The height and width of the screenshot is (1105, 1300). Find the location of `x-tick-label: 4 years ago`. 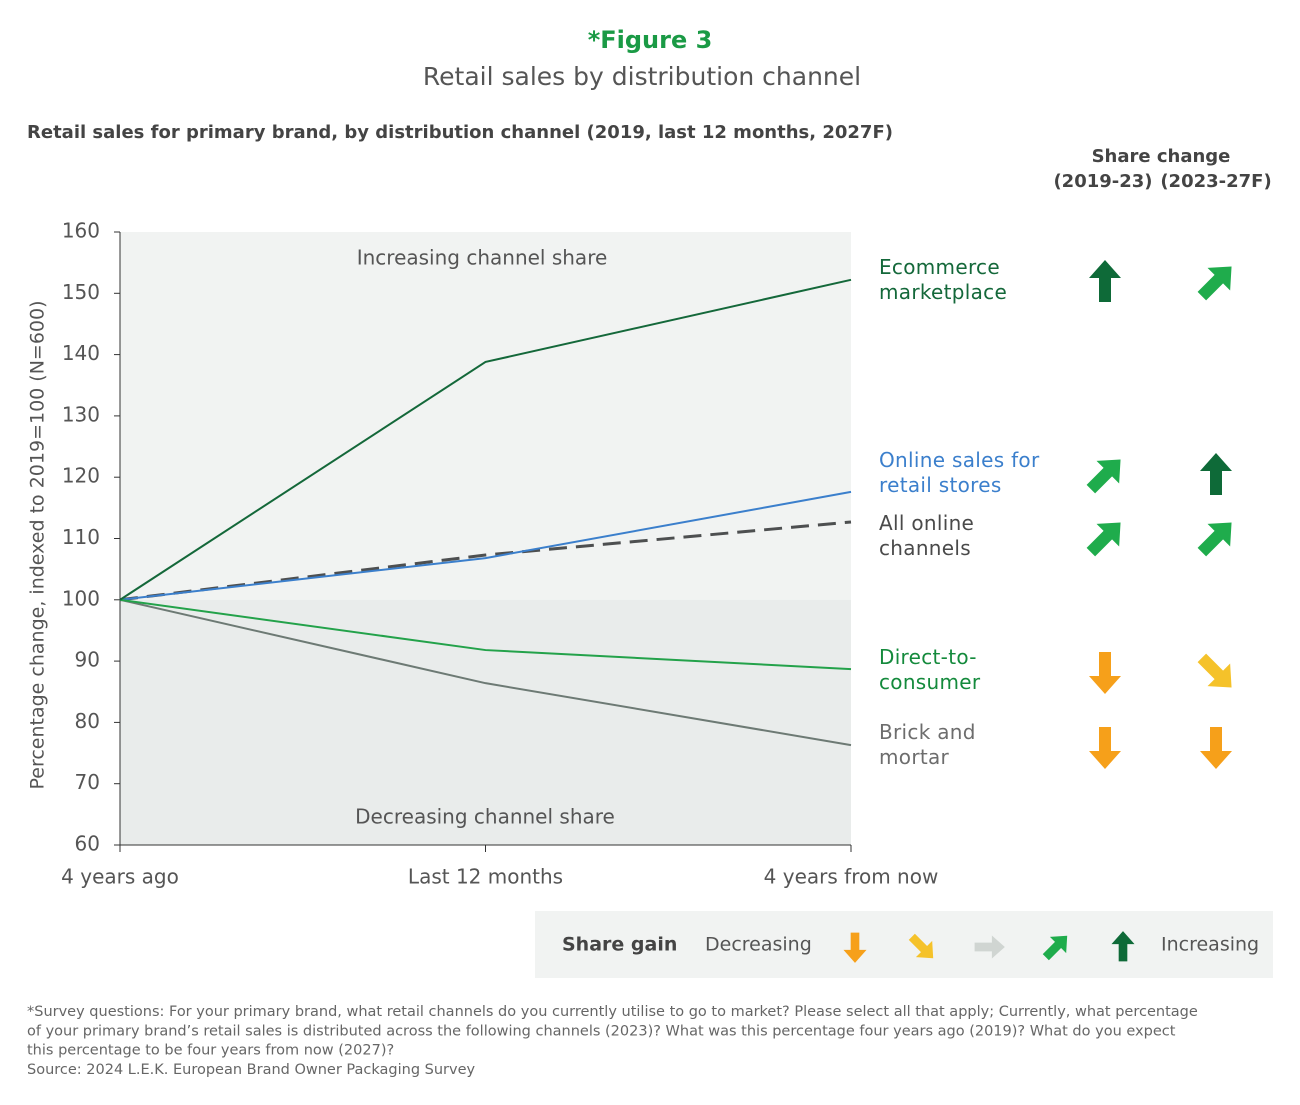

x-tick-label: 4 years ago is located at coordinates (120, 877).